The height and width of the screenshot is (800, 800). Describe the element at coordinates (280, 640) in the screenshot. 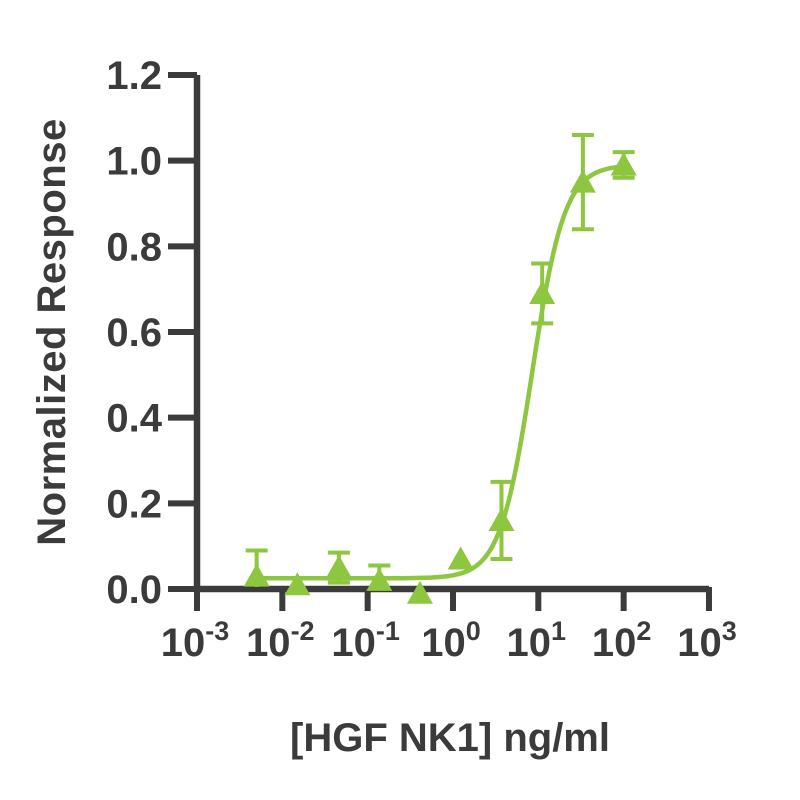

I see `x-tick-label: 10⁻²` at that location.